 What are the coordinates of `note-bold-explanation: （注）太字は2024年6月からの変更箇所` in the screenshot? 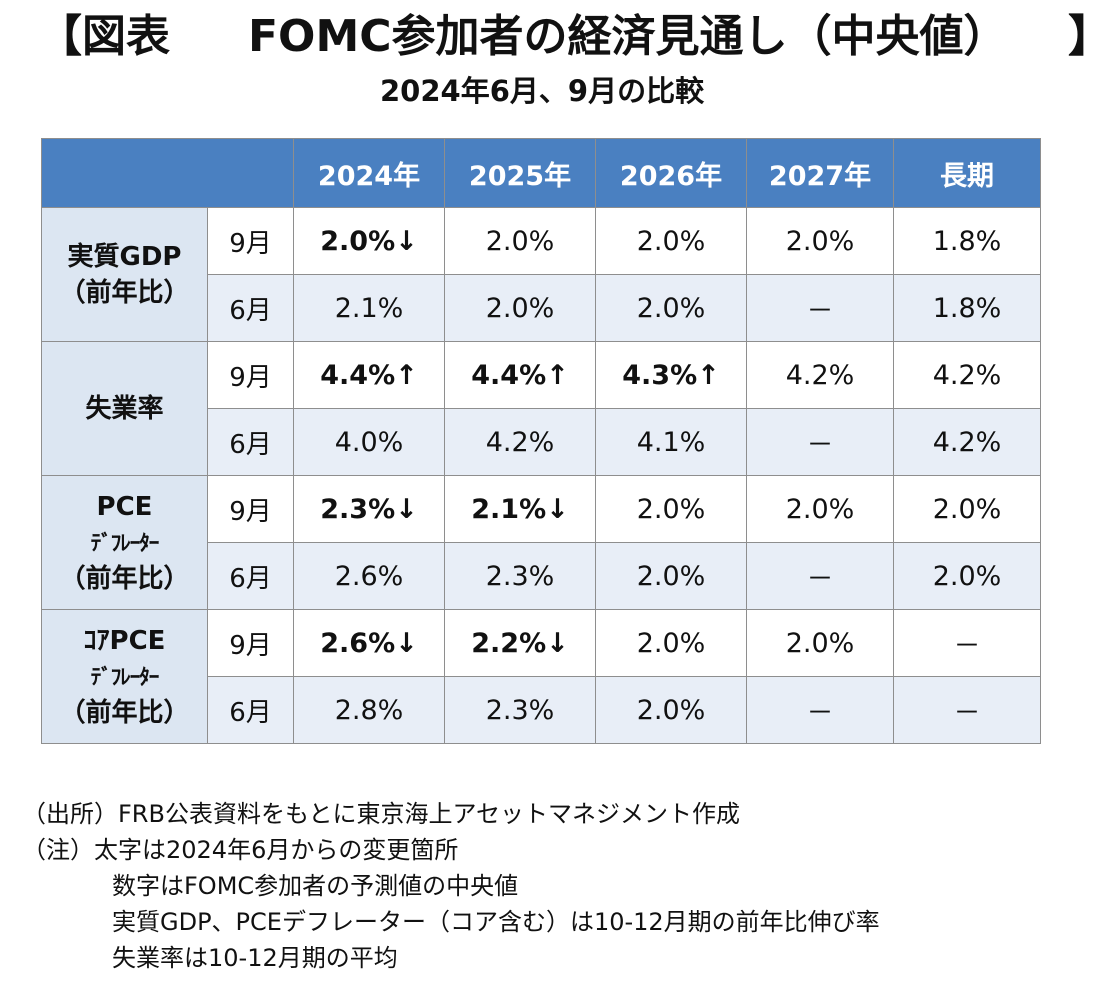 It's located at (240, 850).